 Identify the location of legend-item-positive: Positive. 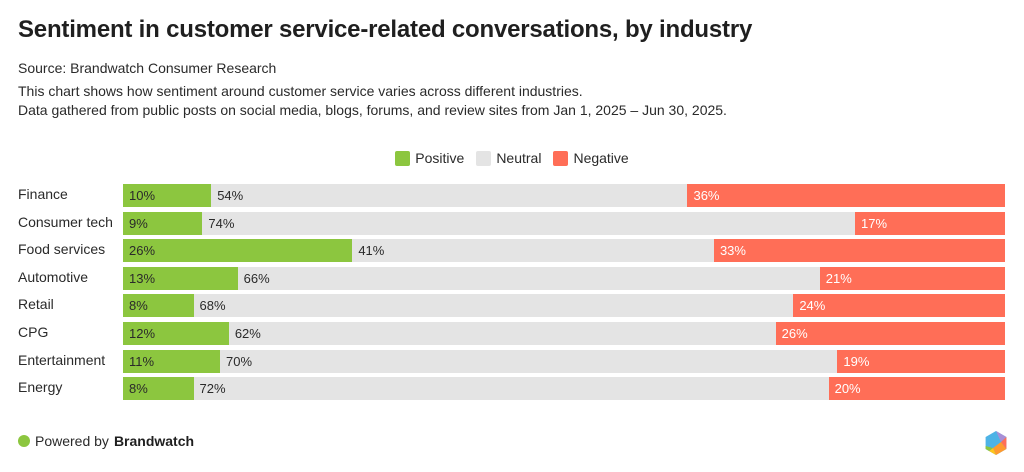
(429, 158).